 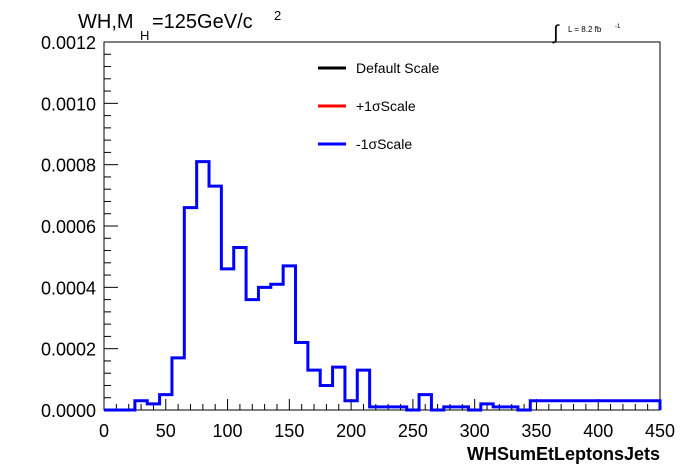 What do you see at coordinates (68, 104) in the screenshot?
I see `y-tick-label: 0.0010` at bounding box center [68, 104].